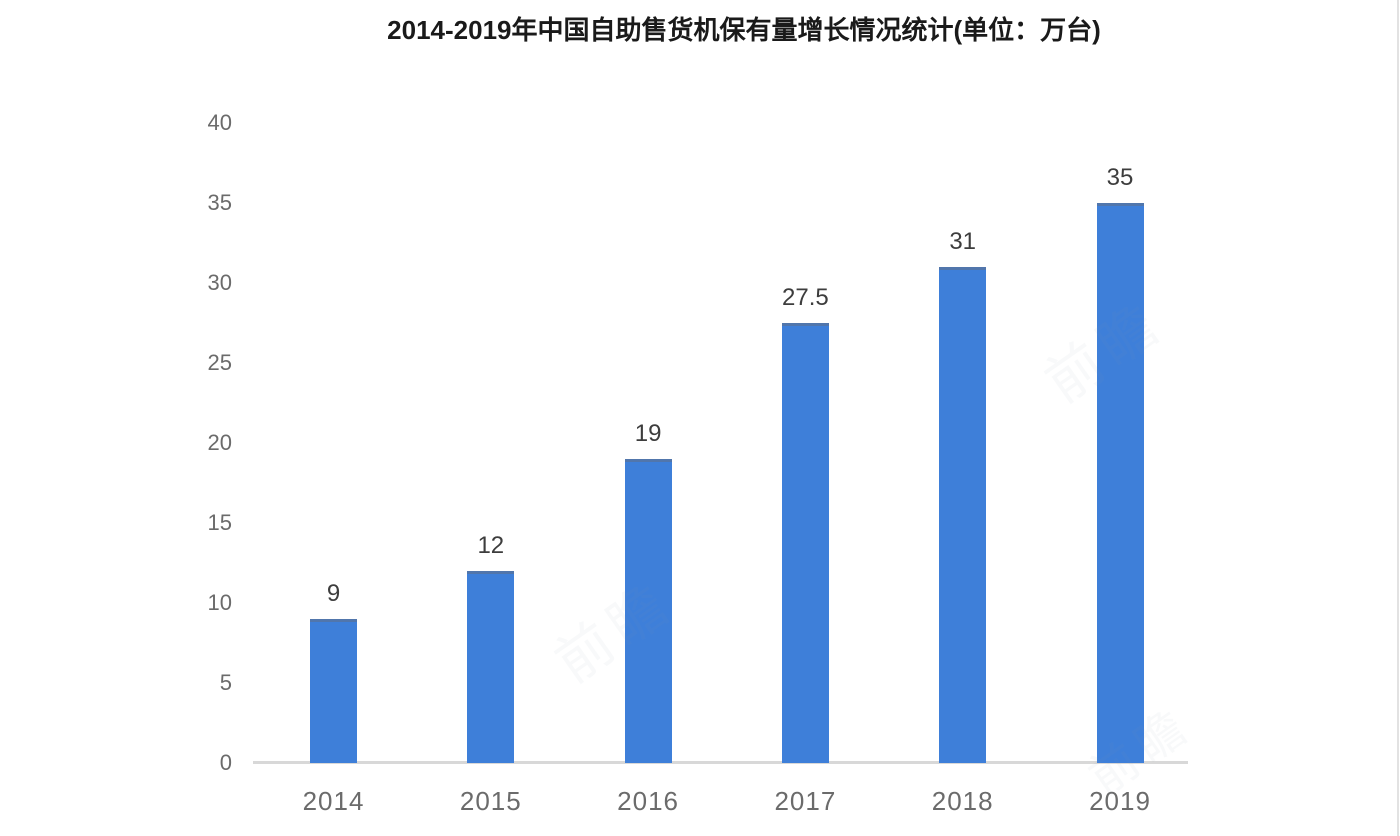 The height and width of the screenshot is (836, 1400). What do you see at coordinates (490, 801) in the screenshot?
I see `x-tick-label: 2015` at bounding box center [490, 801].